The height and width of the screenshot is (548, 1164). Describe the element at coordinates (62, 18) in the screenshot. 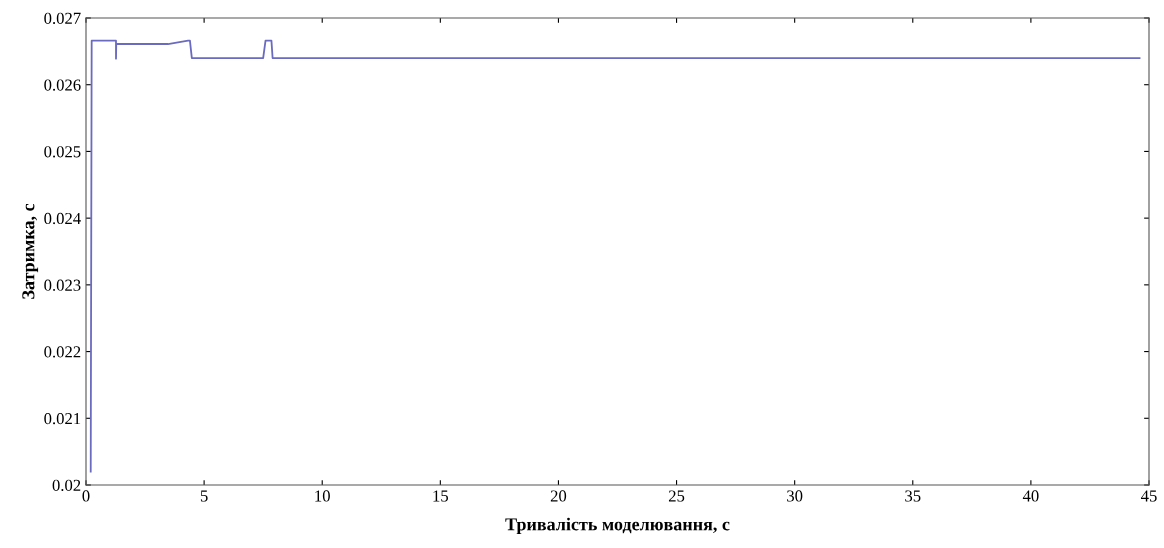

I see `y-tick-label: 0.027` at that location.